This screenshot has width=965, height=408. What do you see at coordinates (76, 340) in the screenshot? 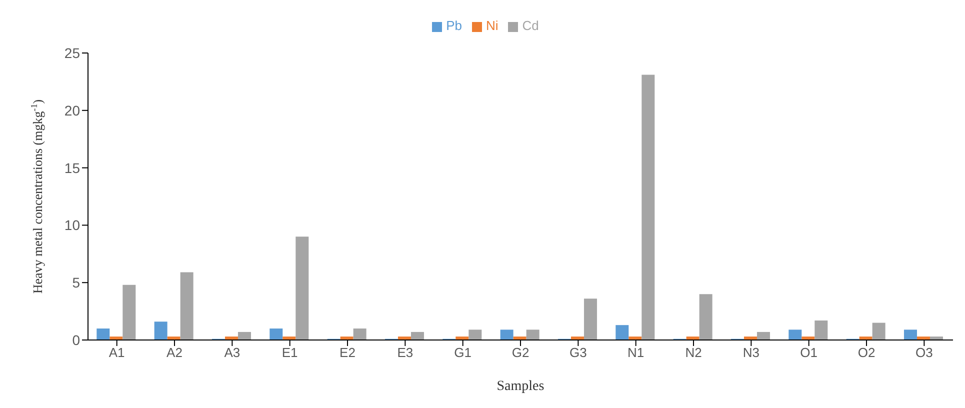
I see `y-tick-label: 0` at bounding box center [76, 340].